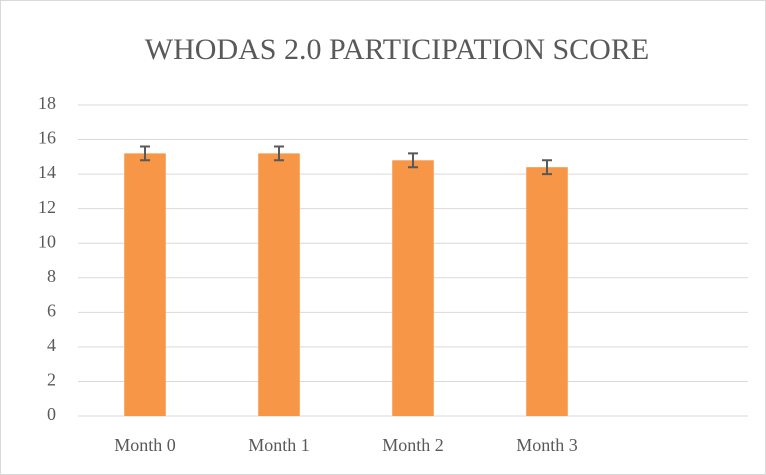 The image size is (766, 475). Describe the element at coordinates (397, 49) in the screenshot. I see `chart-title: WHODAS 2.0 PARTICIPATION SCORE` at that location.